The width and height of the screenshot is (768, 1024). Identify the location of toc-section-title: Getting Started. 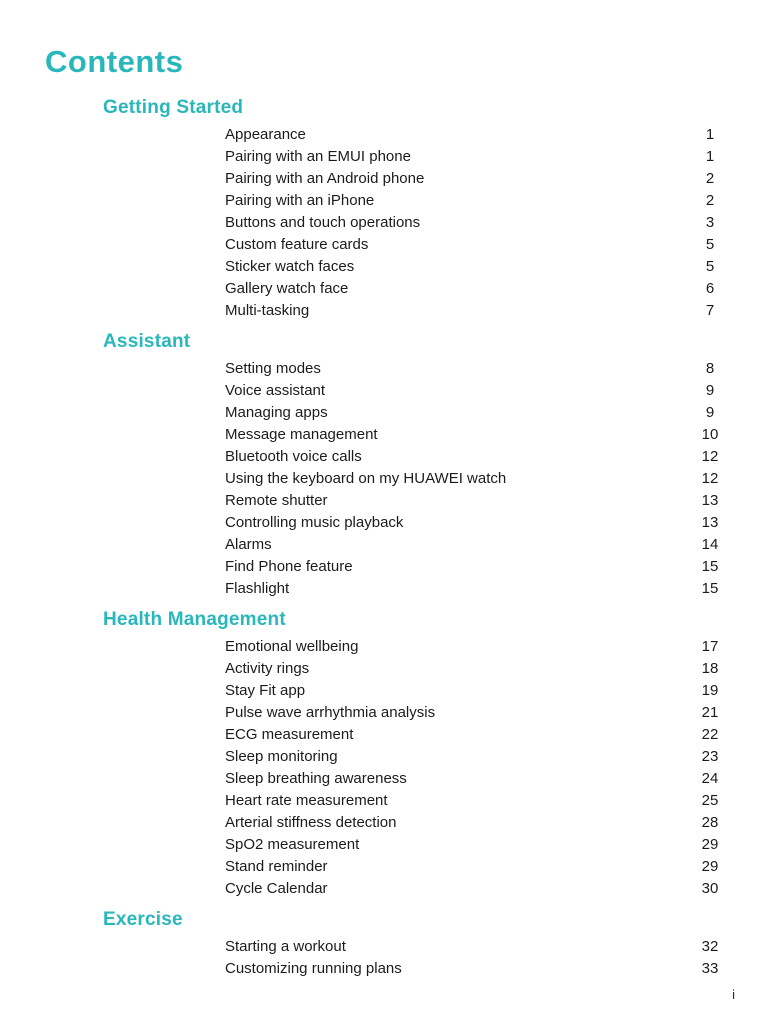
(173, 107).